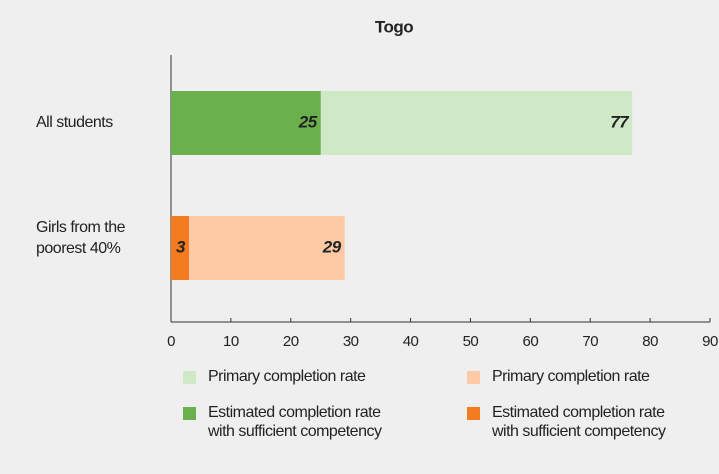 This screenshot has height=474, width=719. What do you see at coordinates (351, 341) in the screenshot?
I see `x-tick-label: 30` at bounding box center [351, 341].